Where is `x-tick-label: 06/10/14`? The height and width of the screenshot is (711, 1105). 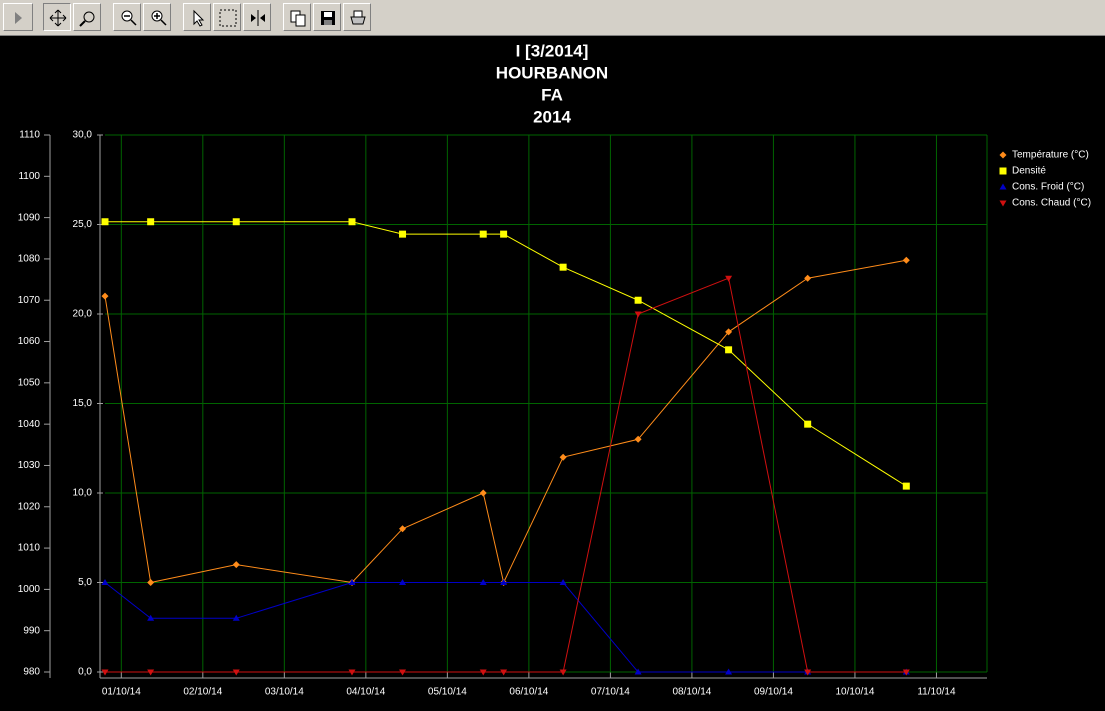
x-tick-label: 06/10/14 is located at coordinates (528, 692).